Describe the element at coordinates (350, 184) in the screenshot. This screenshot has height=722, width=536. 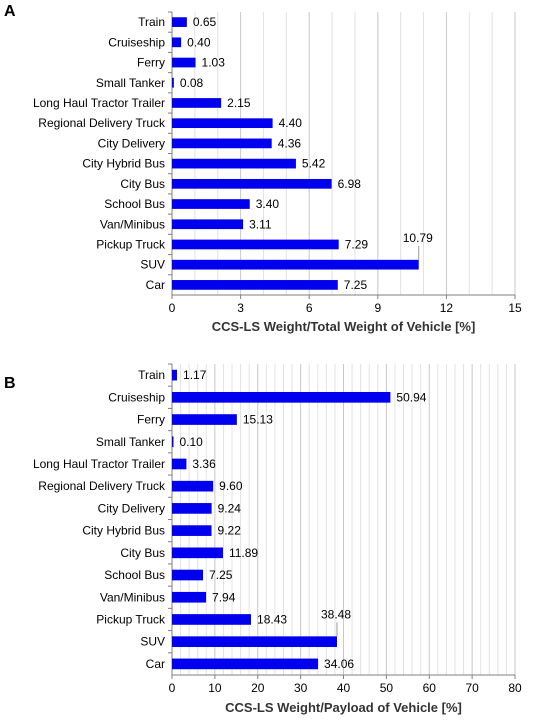
I see `data-label: 6.98` at that location.